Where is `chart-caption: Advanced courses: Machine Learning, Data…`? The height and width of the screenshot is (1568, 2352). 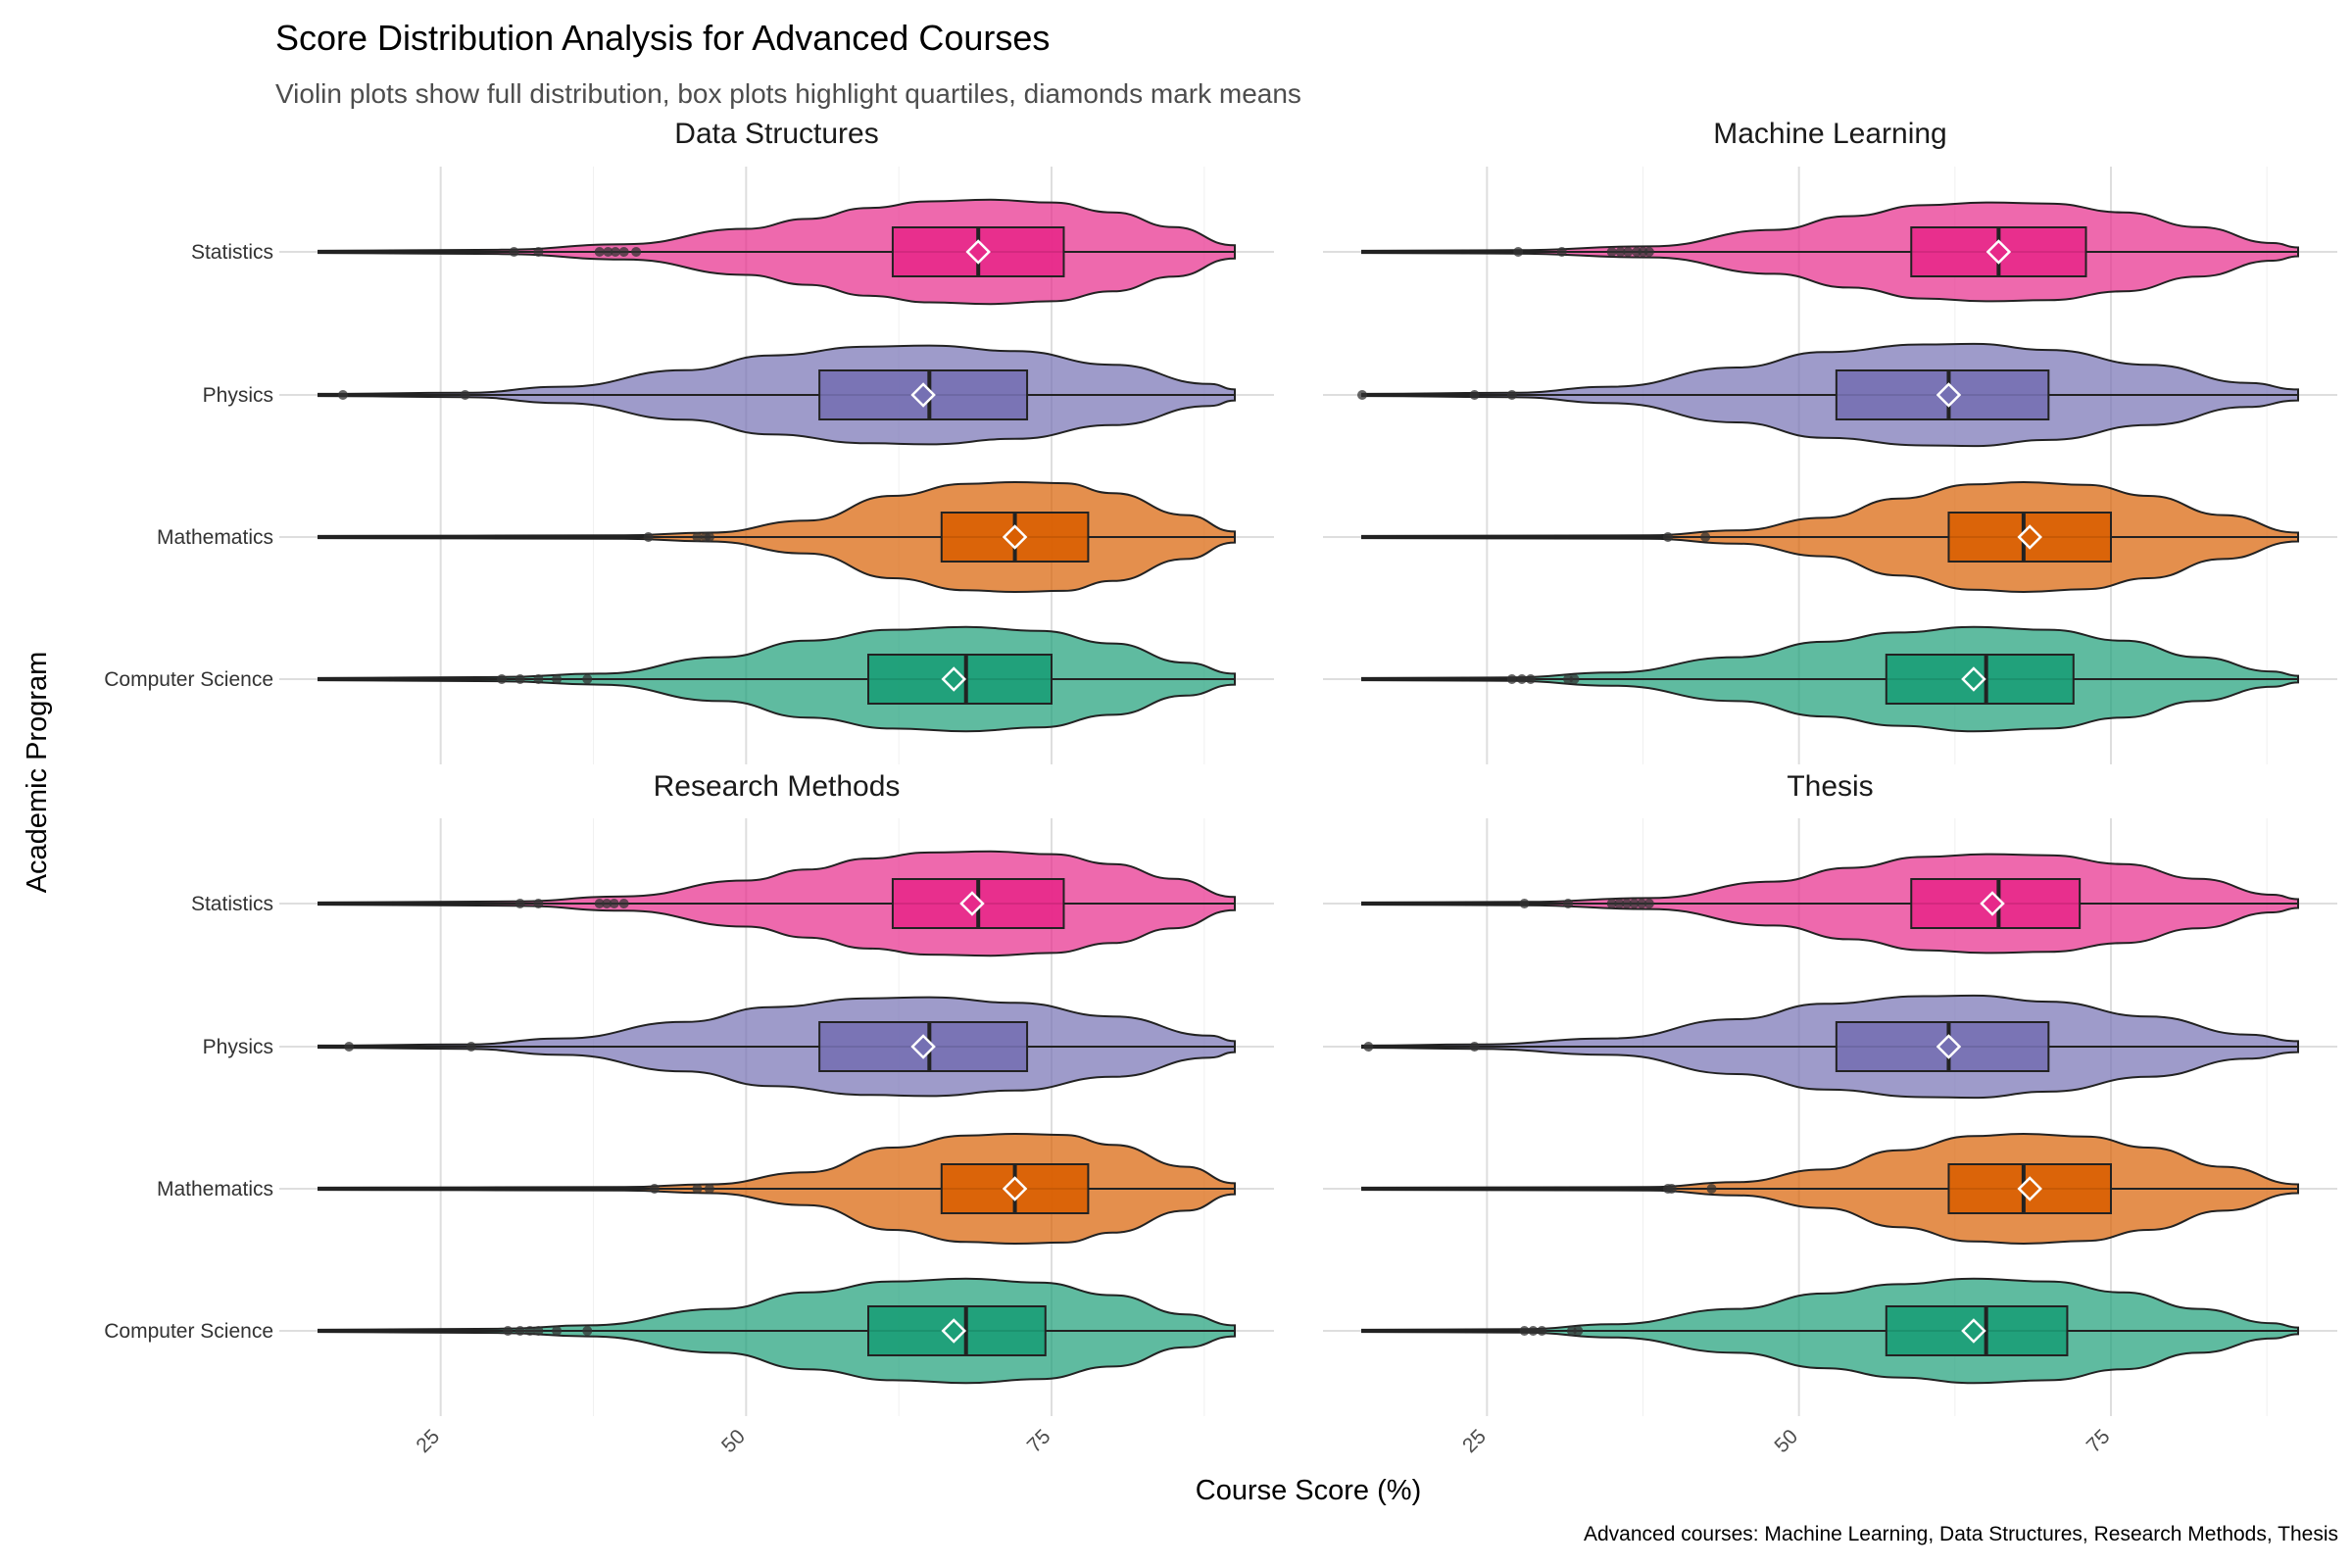
chart-caption: Advanced courses: Machine Learning, Data… is located at coordinates (1960, 1534).